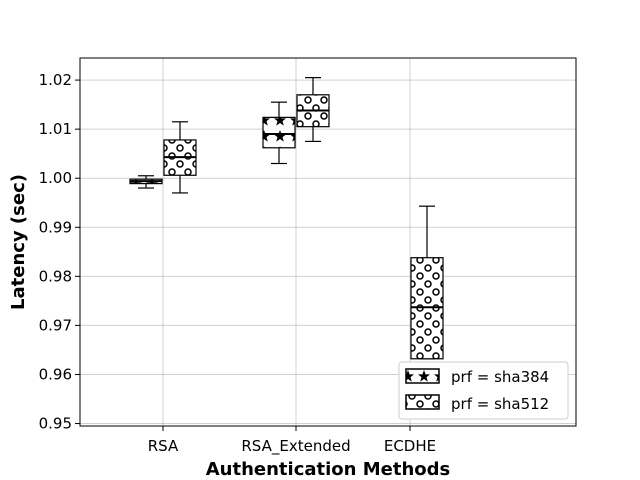  Describe the element at coordinates (313, 110) in the screenshot. I see `box-circles-rsa-extended` at that location.